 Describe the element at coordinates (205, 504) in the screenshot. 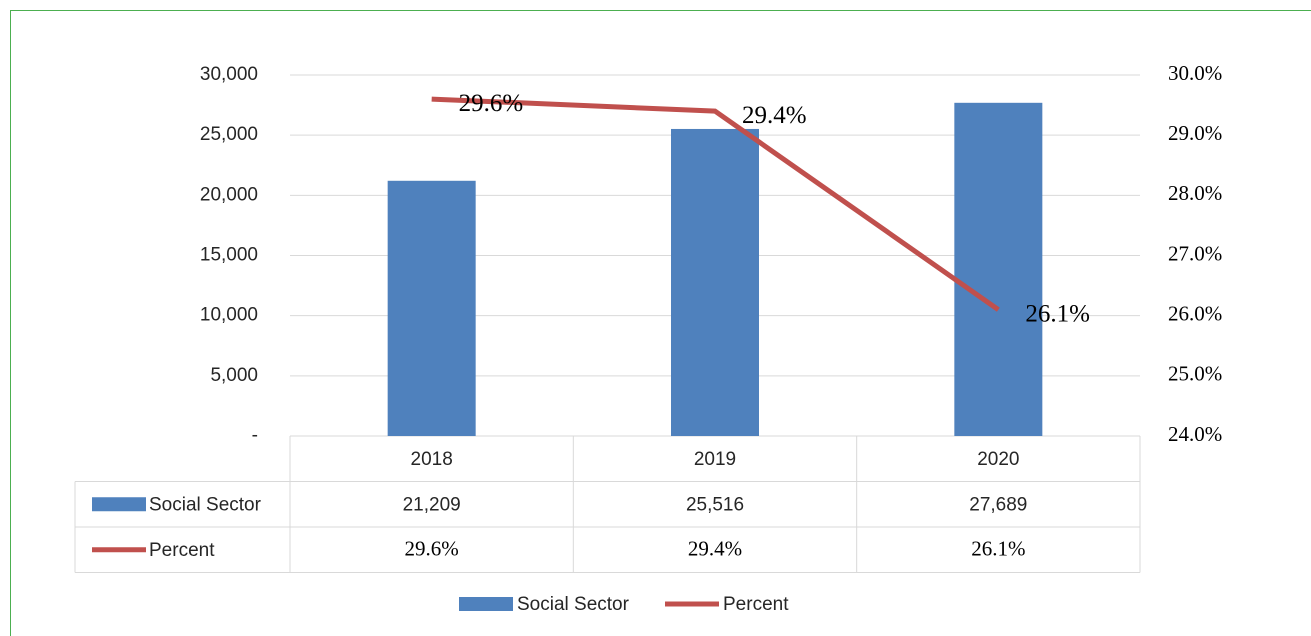

I see `table-row-header: Social Sector` at that location.